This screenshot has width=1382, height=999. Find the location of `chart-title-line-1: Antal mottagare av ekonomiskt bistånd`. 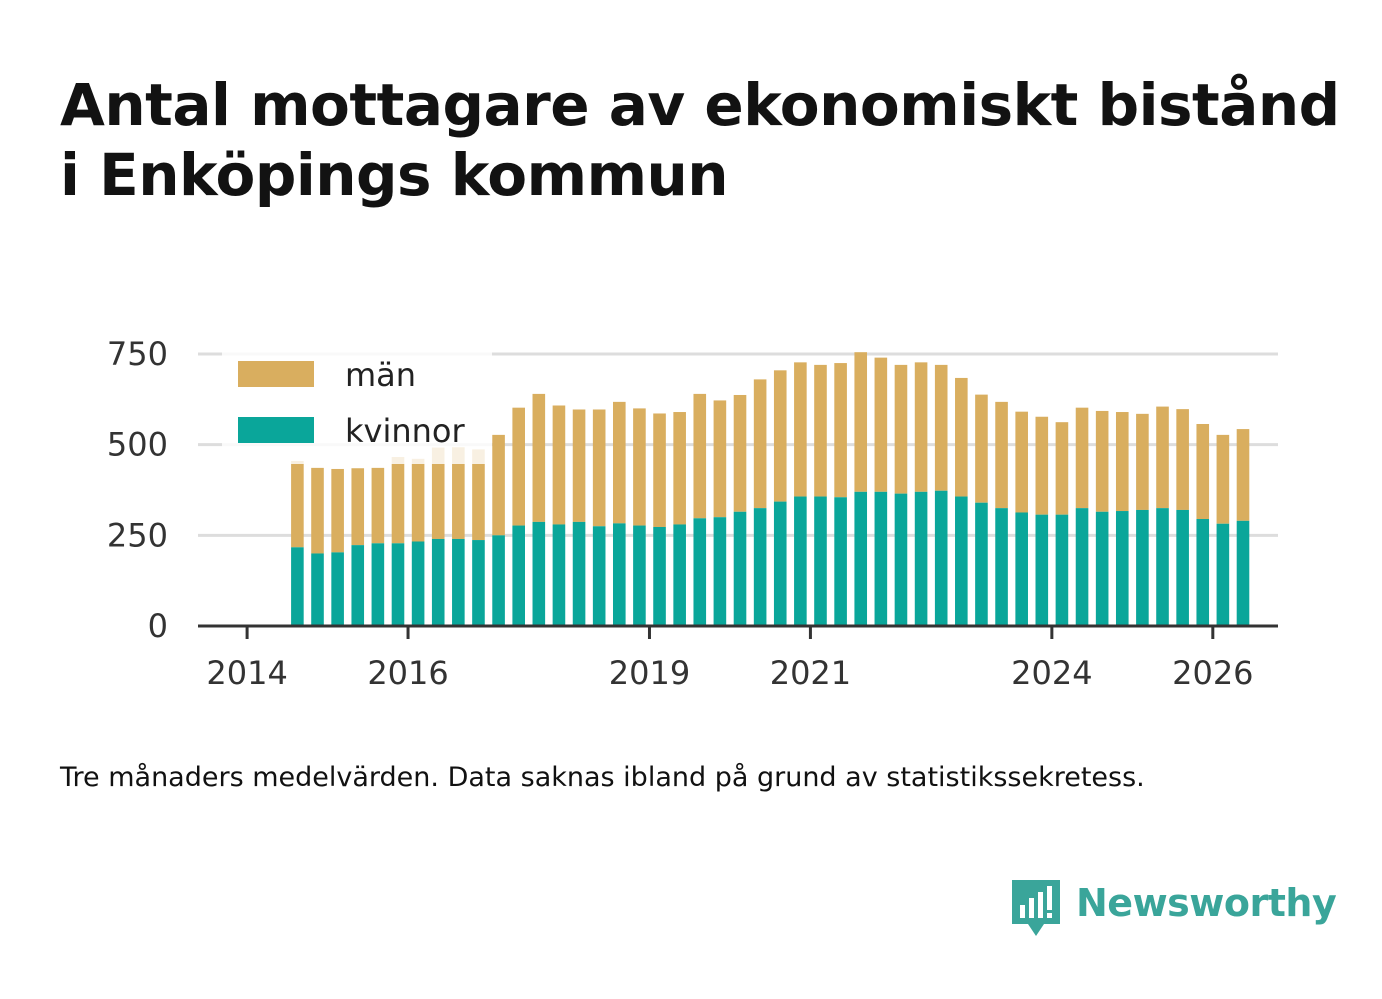

chart-title-line-1: Antal mottagare av ekonomiskt bistånd is located at coordinates (700, 105).